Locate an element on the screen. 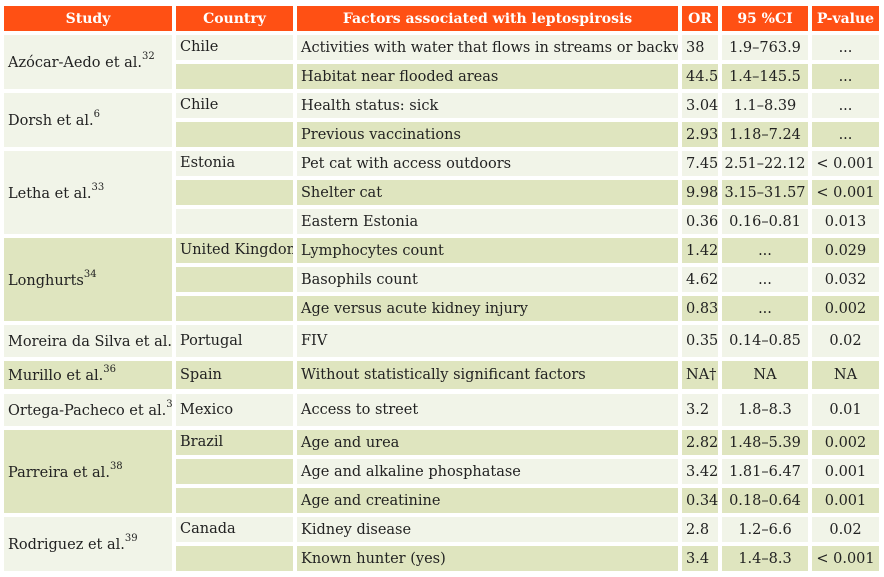  factor-cell: Habitat near flooded areas is located at coordinates (487, 76).